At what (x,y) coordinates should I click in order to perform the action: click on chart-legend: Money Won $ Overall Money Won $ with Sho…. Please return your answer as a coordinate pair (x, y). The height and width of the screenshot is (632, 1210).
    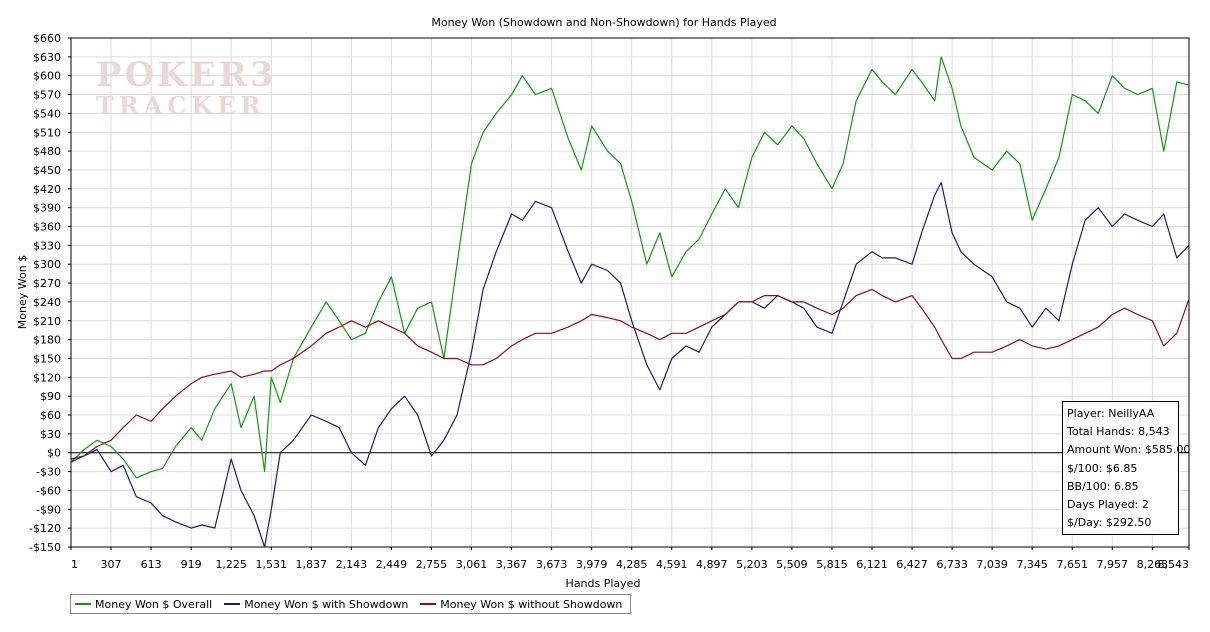
    Looking at the image, I should click on (351, 604).